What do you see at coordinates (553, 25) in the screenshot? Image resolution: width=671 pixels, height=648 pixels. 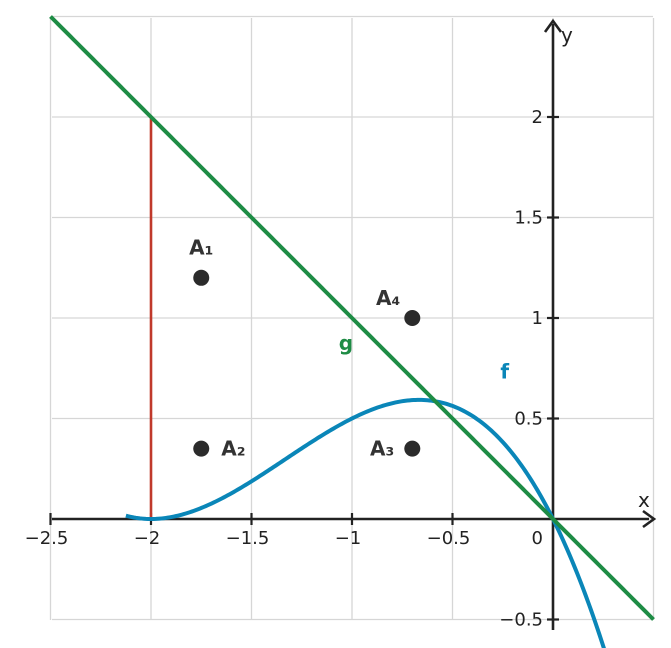 I see `y-axis-arrow` at bounding box center [553, 25].